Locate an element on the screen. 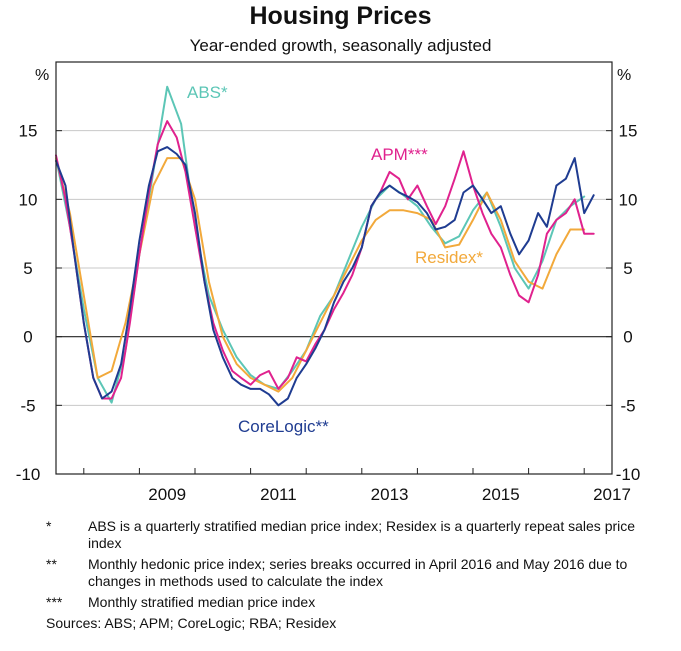  y-tick-label-left: 15 is located at coordinates (28, 131).